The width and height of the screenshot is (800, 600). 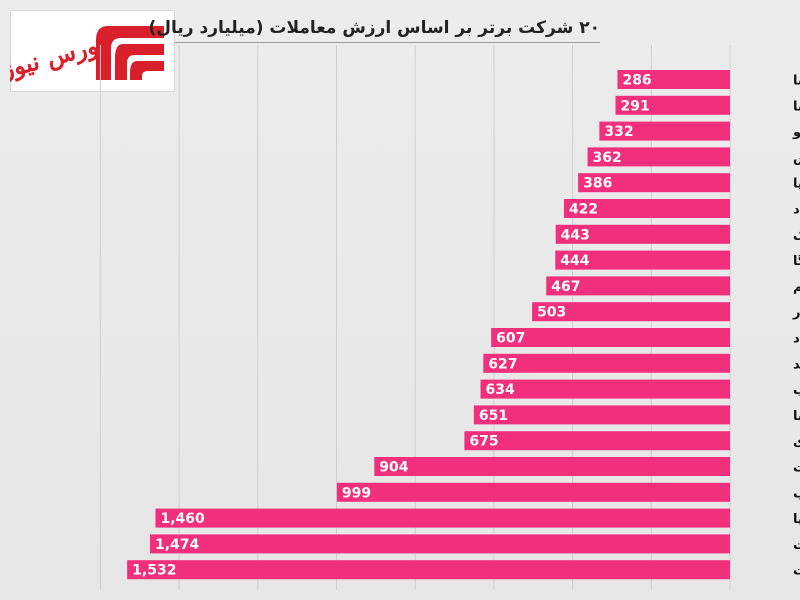 I want to click on category-label: وبملت, so click(x=796, y=545).